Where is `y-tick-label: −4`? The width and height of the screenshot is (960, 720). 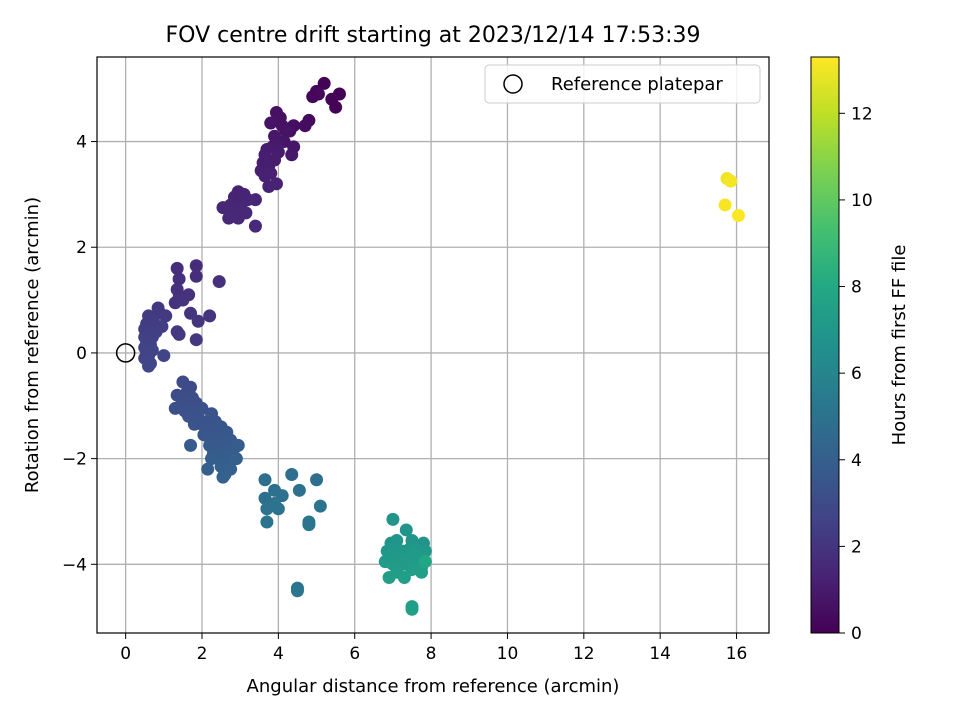 y-tick-label: −4 is located at coordinates (74, 565).